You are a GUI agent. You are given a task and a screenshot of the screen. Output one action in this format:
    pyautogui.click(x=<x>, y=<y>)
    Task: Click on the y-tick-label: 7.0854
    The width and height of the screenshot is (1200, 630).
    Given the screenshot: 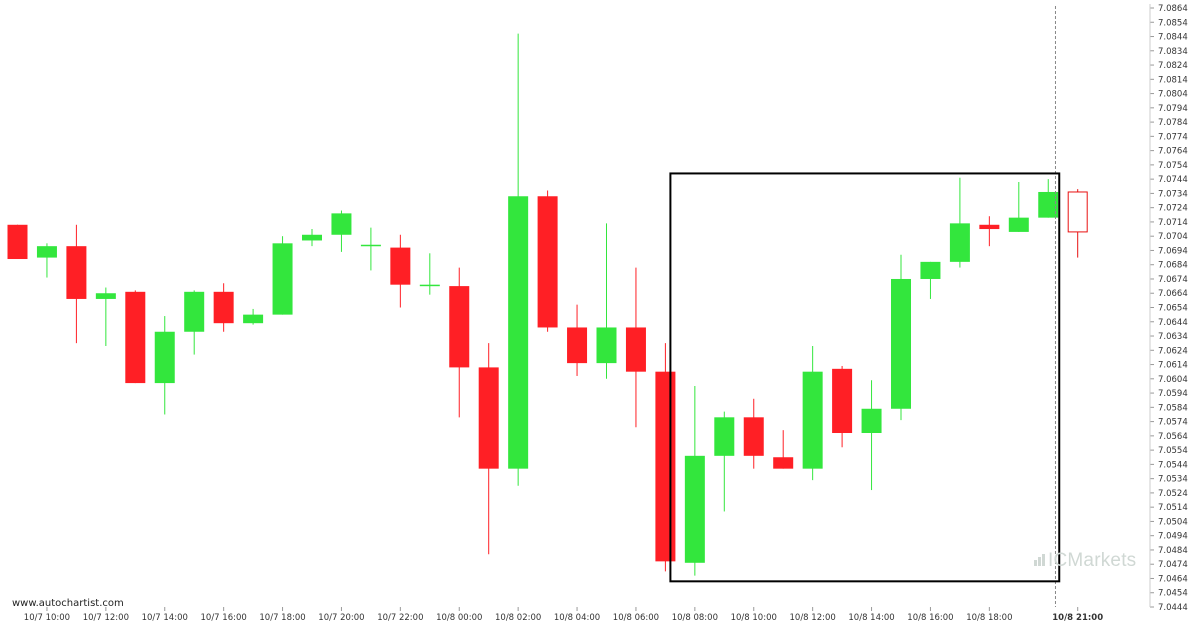 What is the action you would take?
    pyautogui.click(x=1173, y=23)
    